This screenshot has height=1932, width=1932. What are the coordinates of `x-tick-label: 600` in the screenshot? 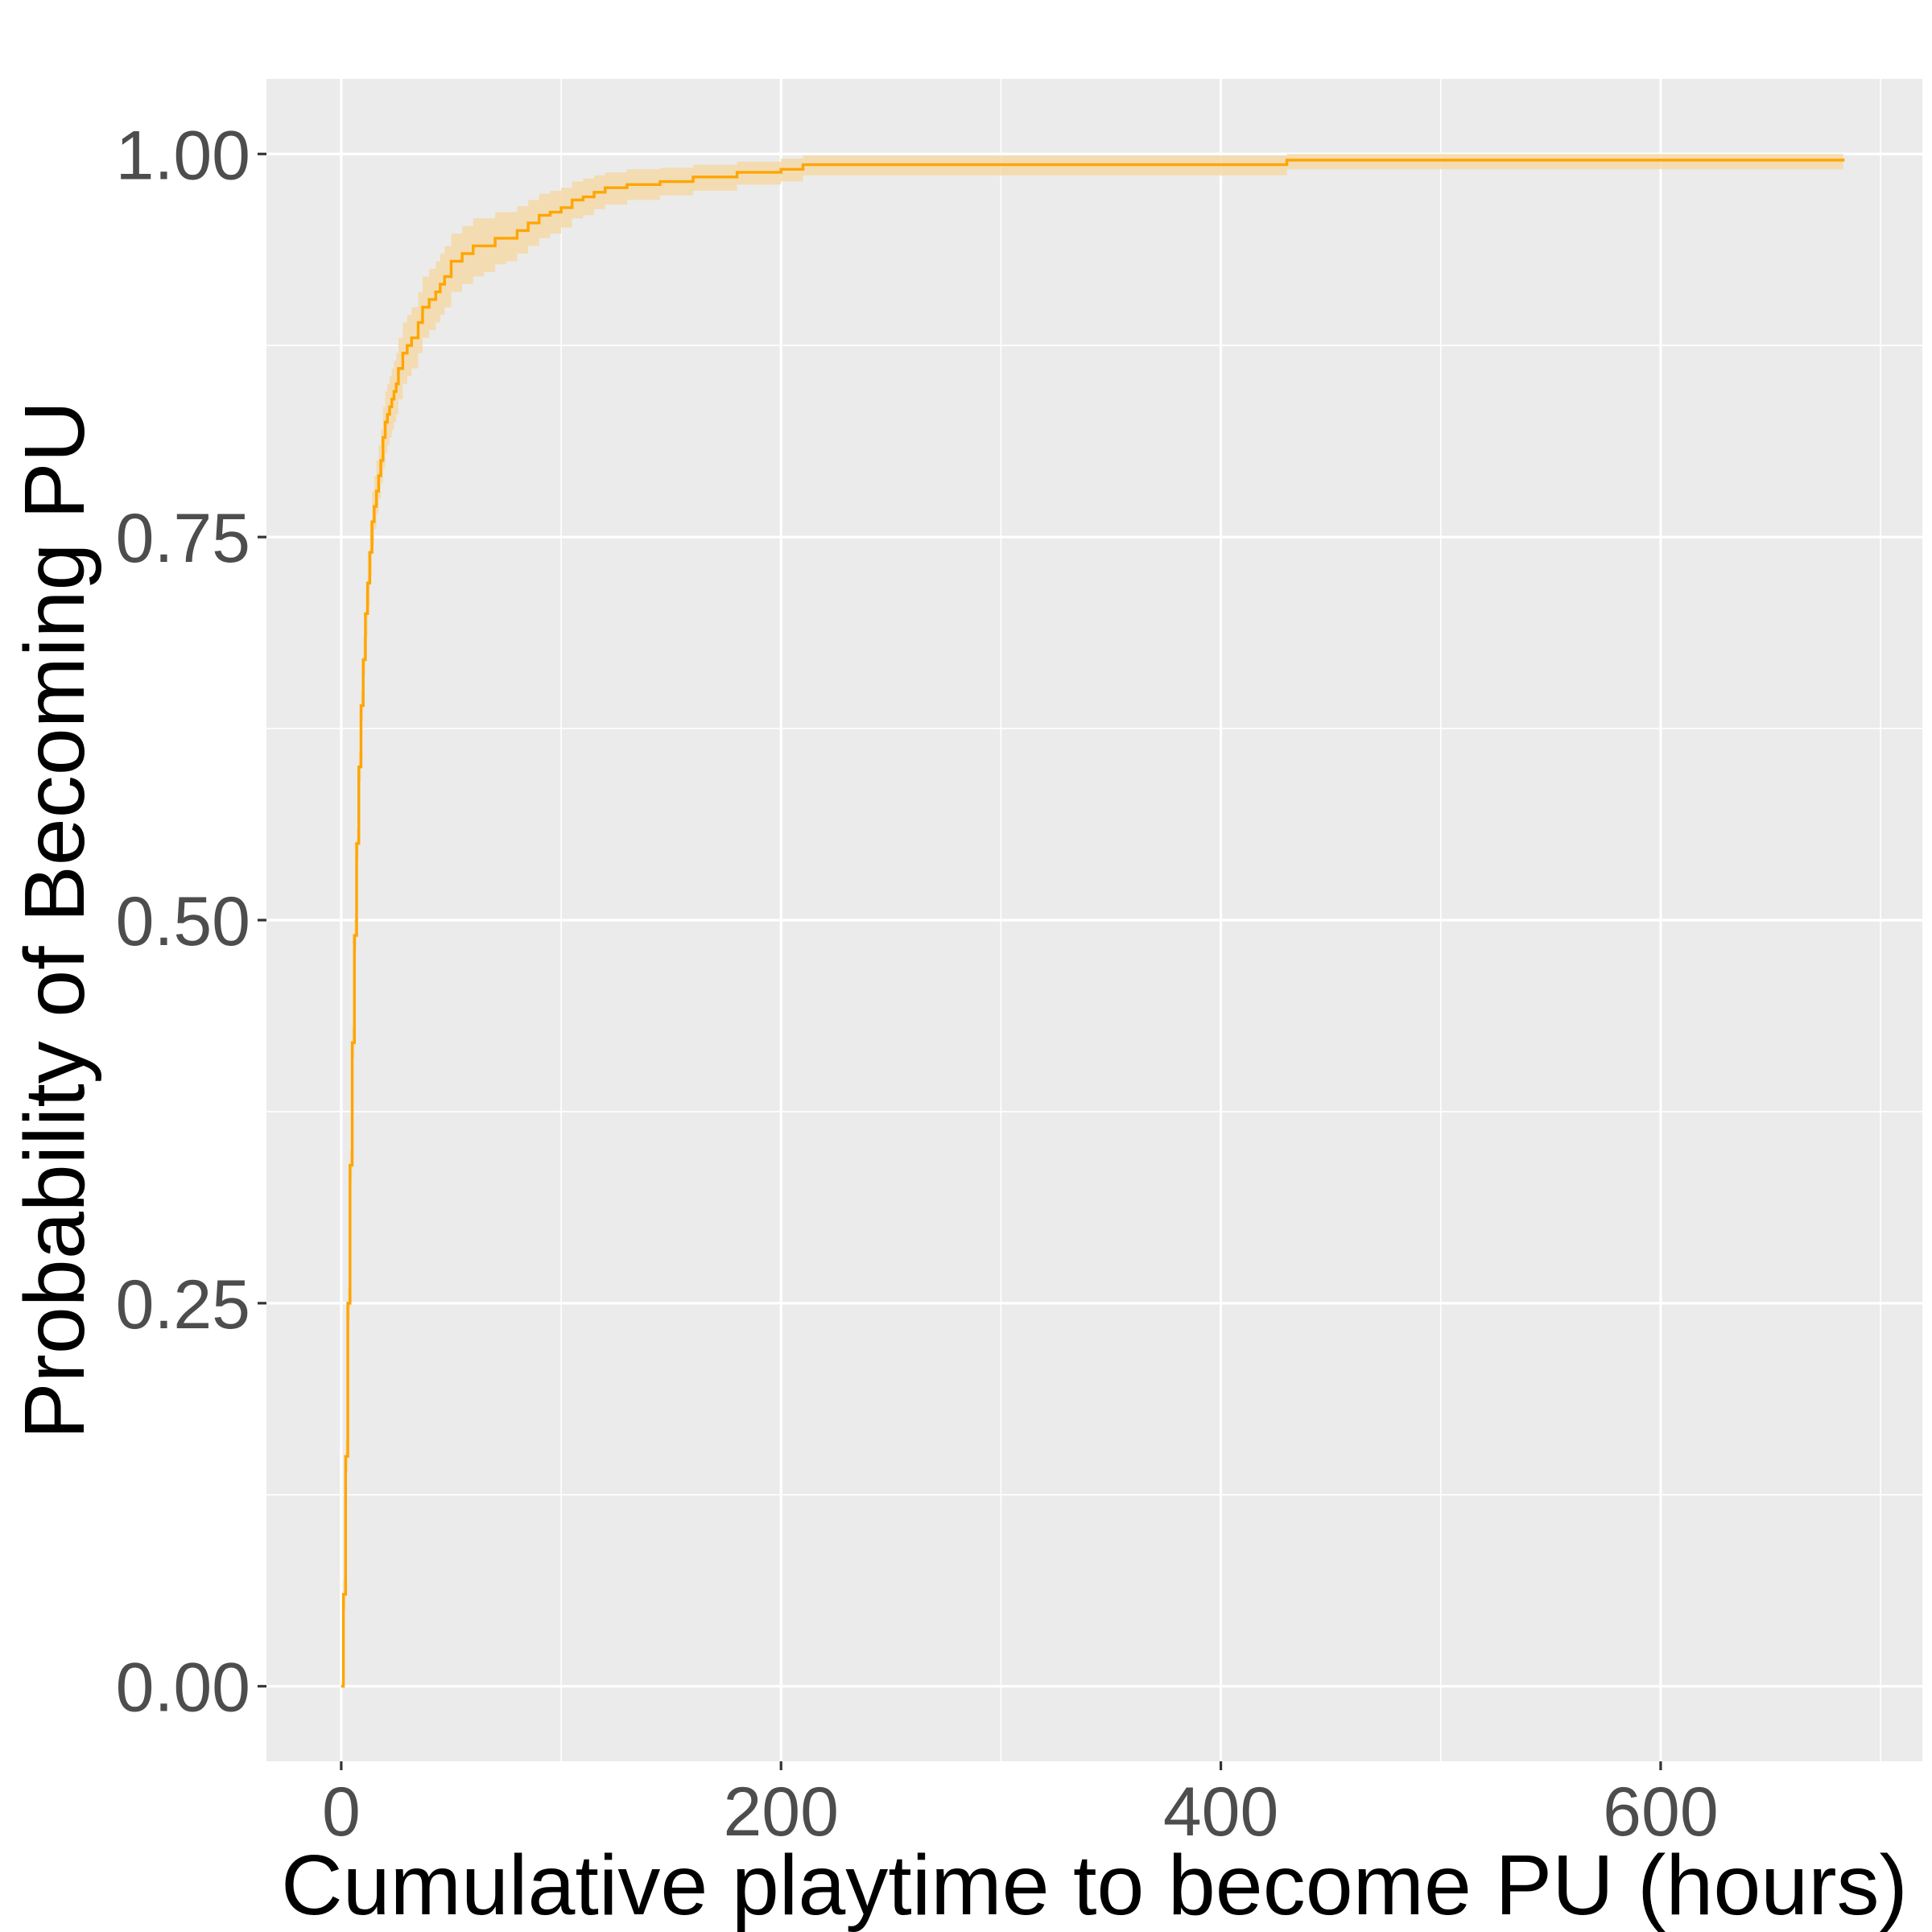 It's located at (1661, 1812).